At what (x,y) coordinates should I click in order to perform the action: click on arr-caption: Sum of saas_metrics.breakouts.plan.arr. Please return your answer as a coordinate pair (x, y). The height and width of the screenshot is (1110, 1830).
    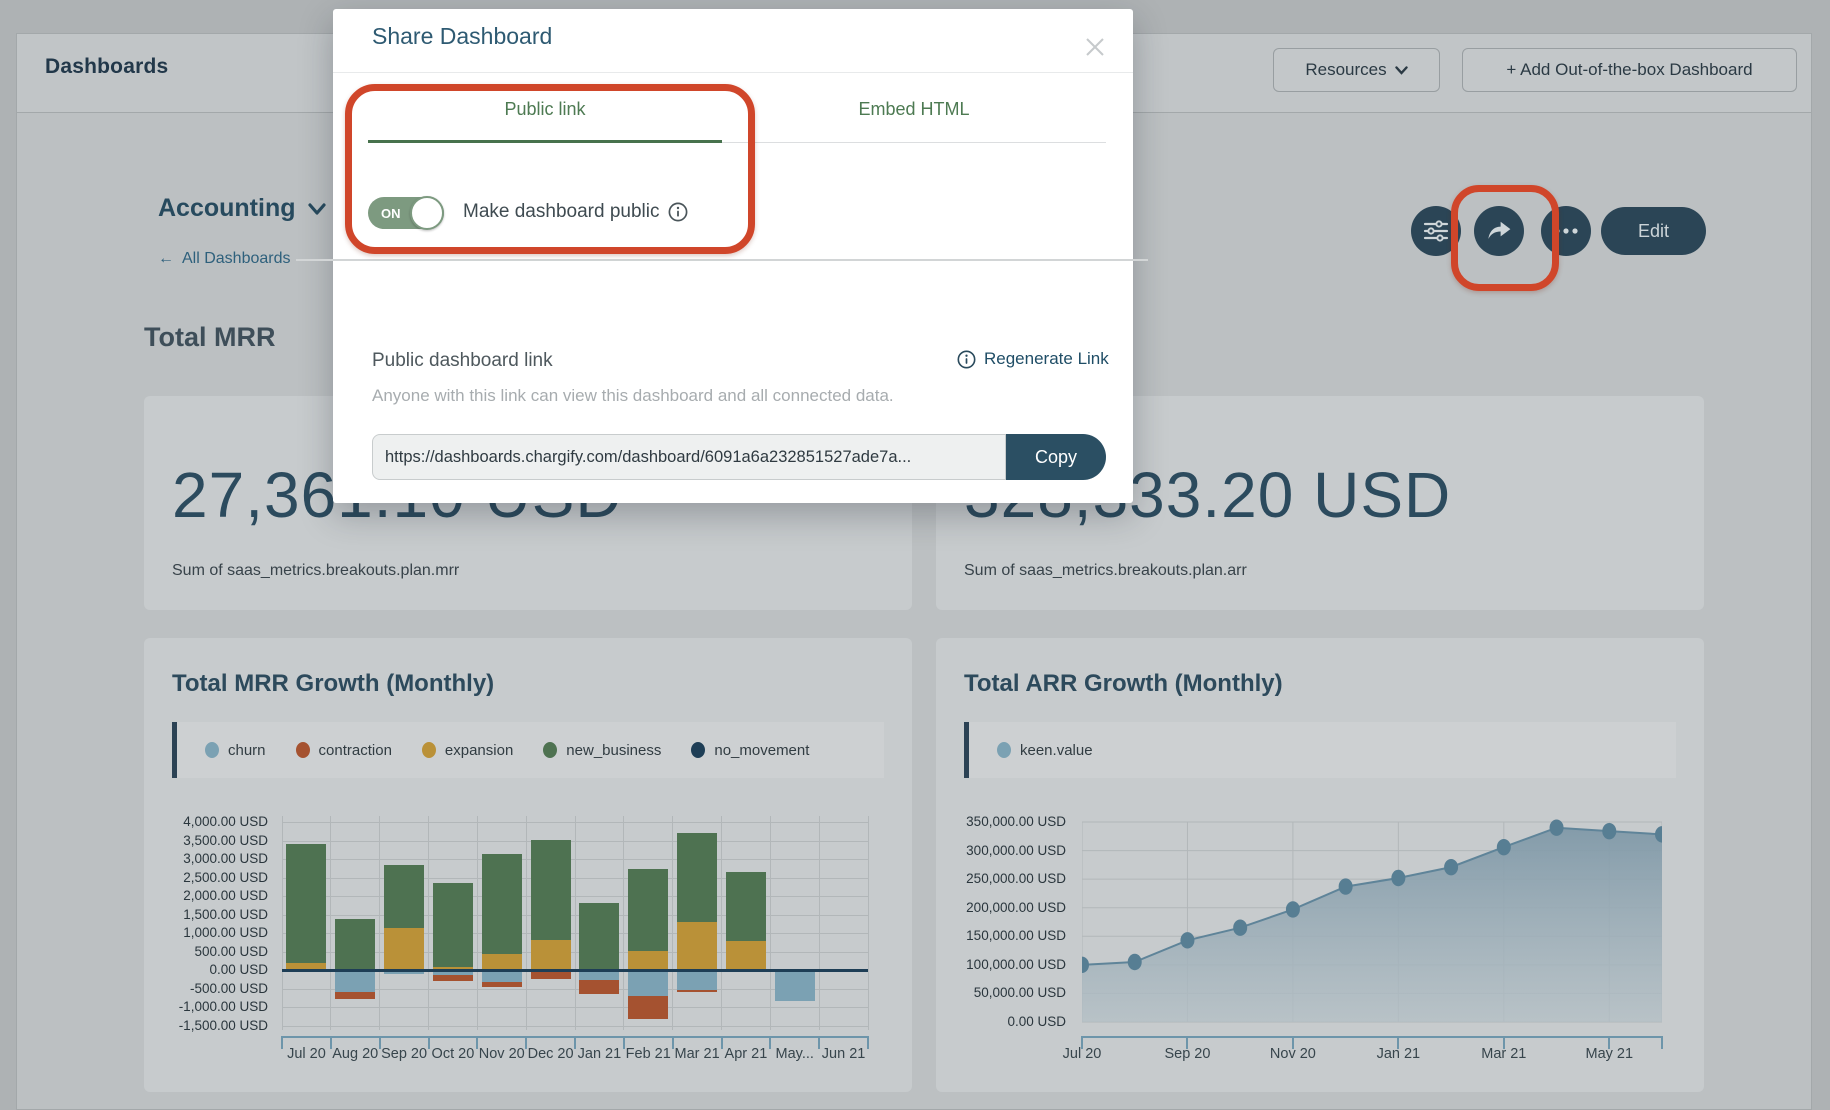
    Looking at the image, I should click on (1105, 570).